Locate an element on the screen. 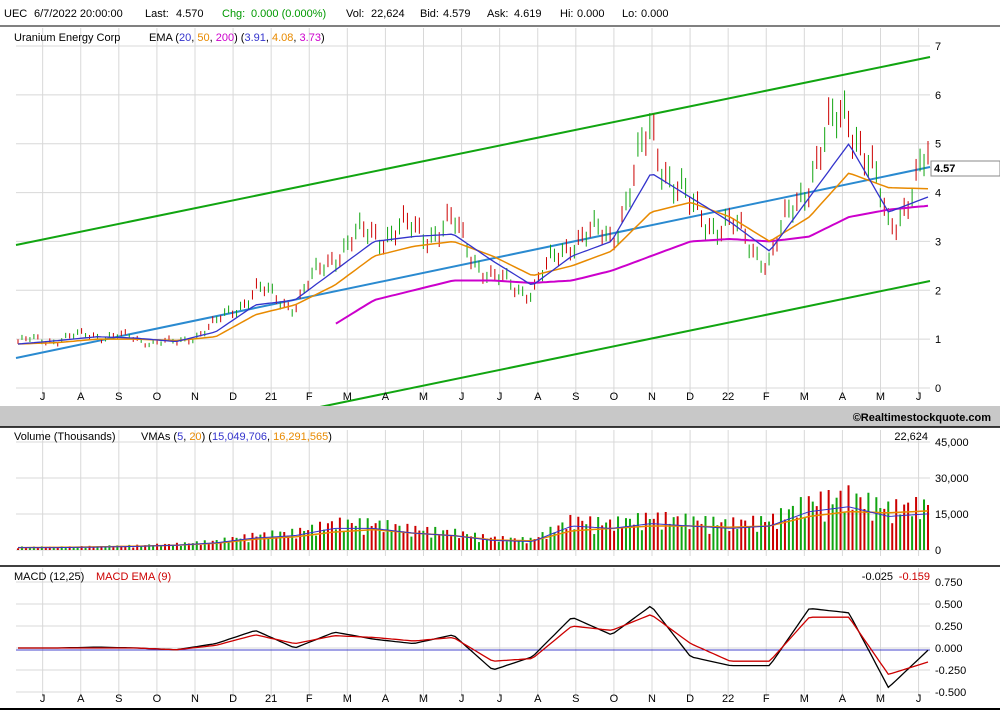  ema-200-line is located at coordinates (632, 264).